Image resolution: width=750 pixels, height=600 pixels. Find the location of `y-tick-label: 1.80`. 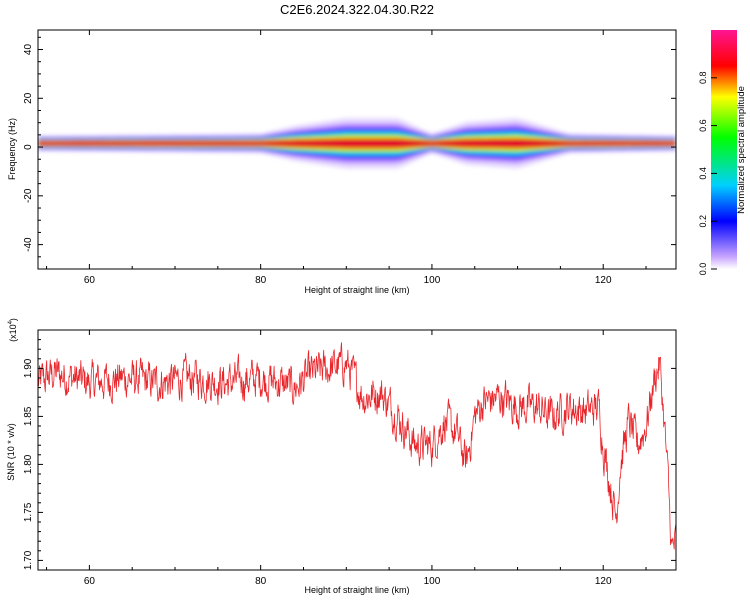

y-tick-label: 1.80 is located at coordinates (28, 464).